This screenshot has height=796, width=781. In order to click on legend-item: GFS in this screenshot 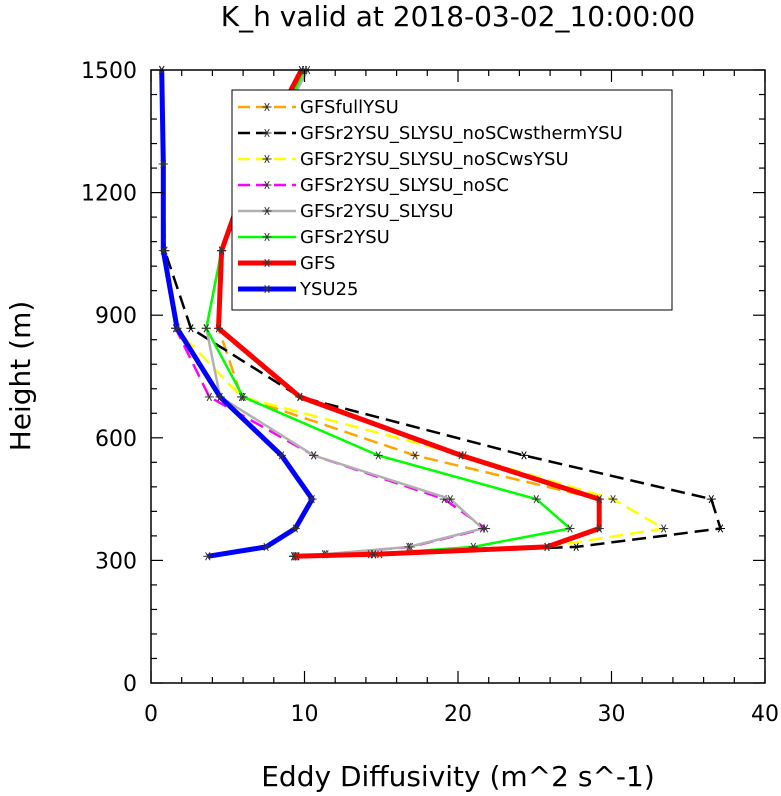, I will do `click(286, 263)`.